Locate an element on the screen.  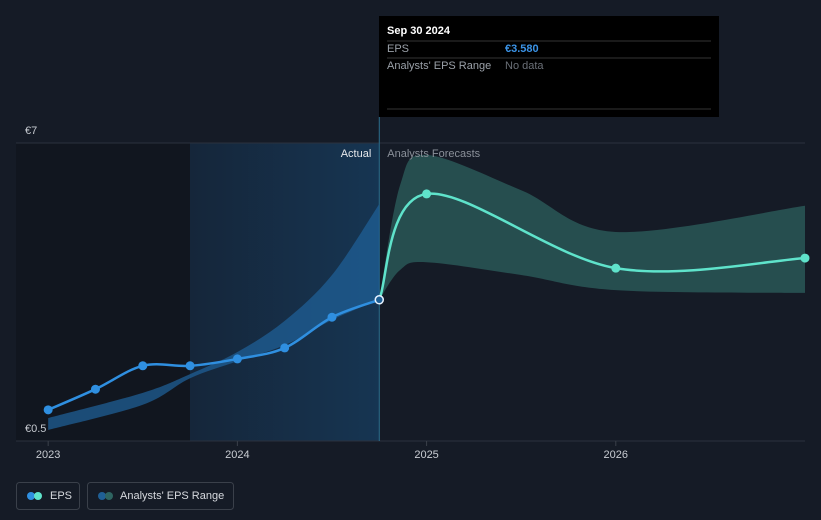
x-tick-label: 2023 is located at coordinates (48, 455).